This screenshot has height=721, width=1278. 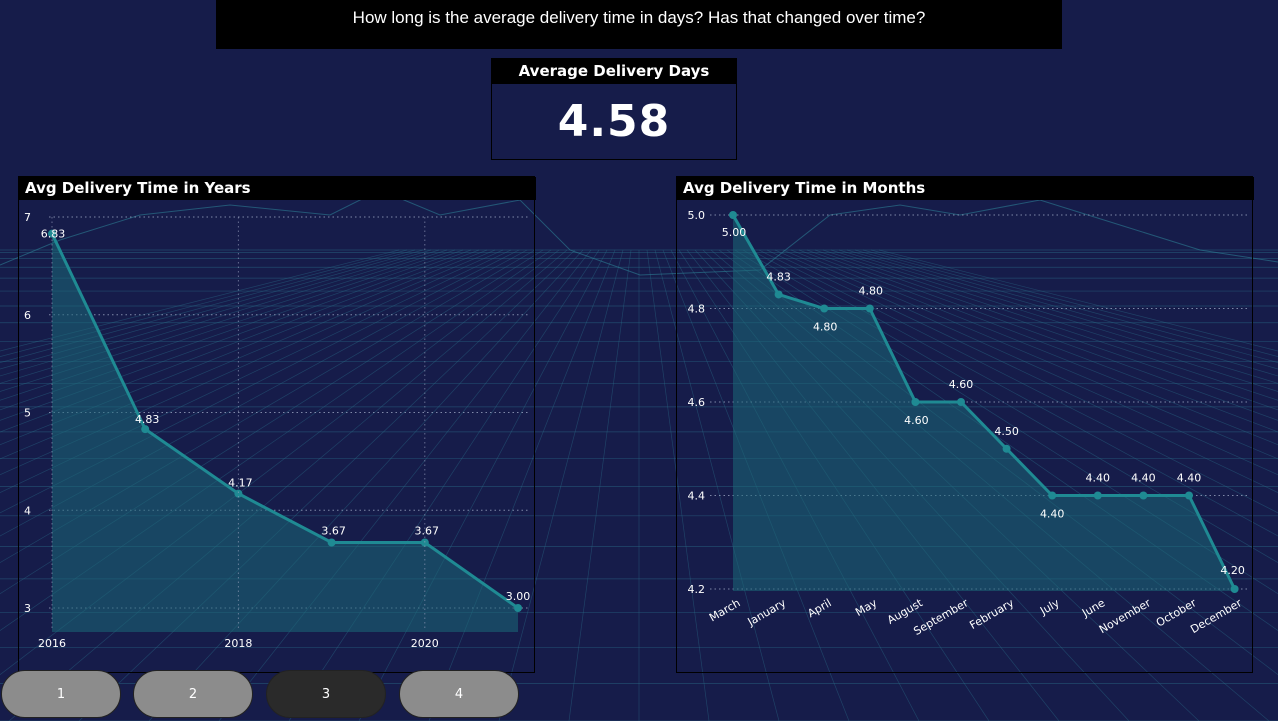 What do you see at coordinates (734, 232) in the screenshot?
I see `data-label: 5.00` at bounding box center [734, 232].